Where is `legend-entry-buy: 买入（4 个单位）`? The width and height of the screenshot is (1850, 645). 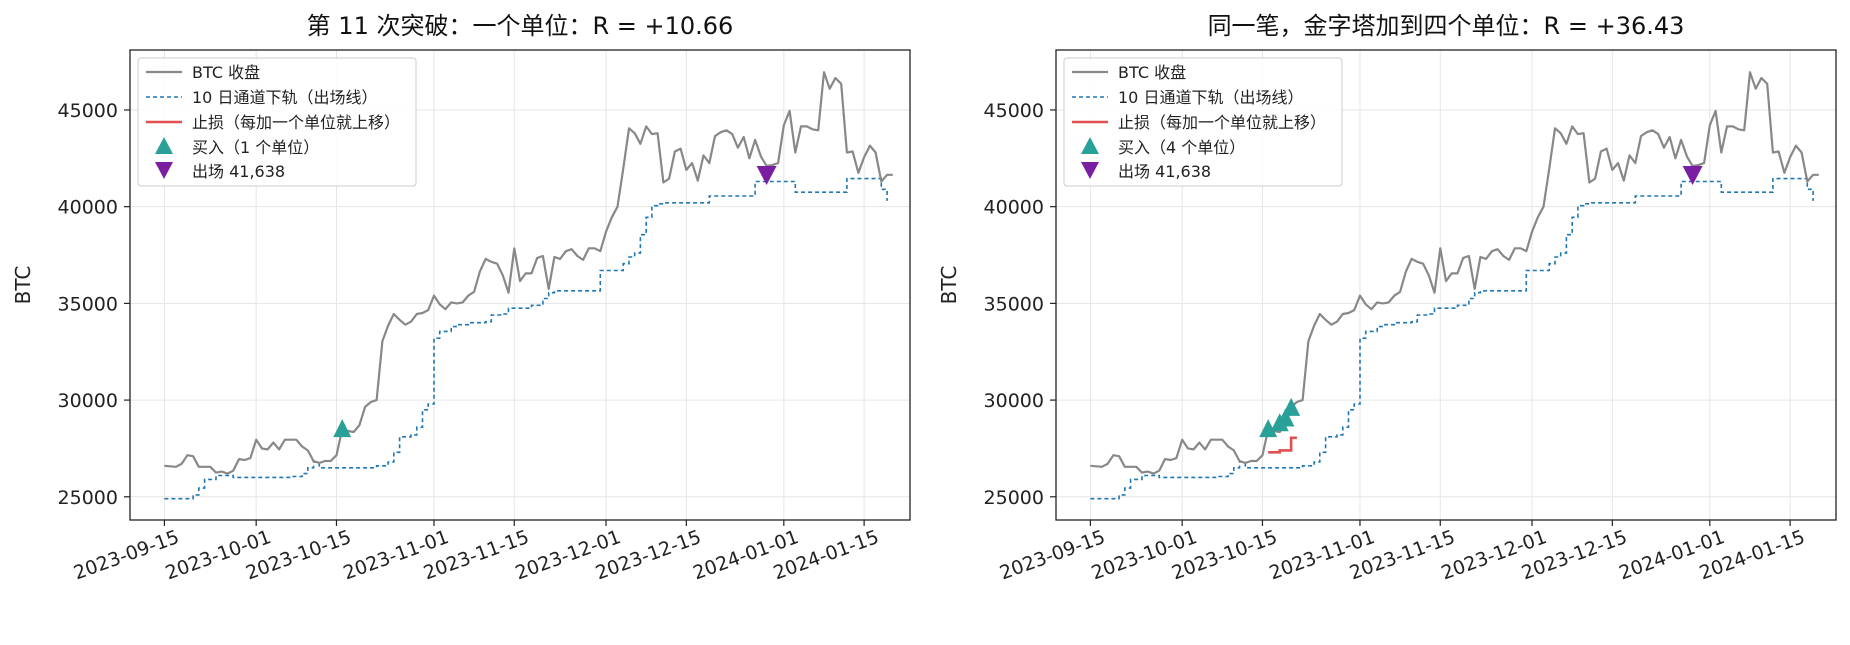 legend-entry-buy: 买入（4 个单位） is located at coordinates (1181, 147).